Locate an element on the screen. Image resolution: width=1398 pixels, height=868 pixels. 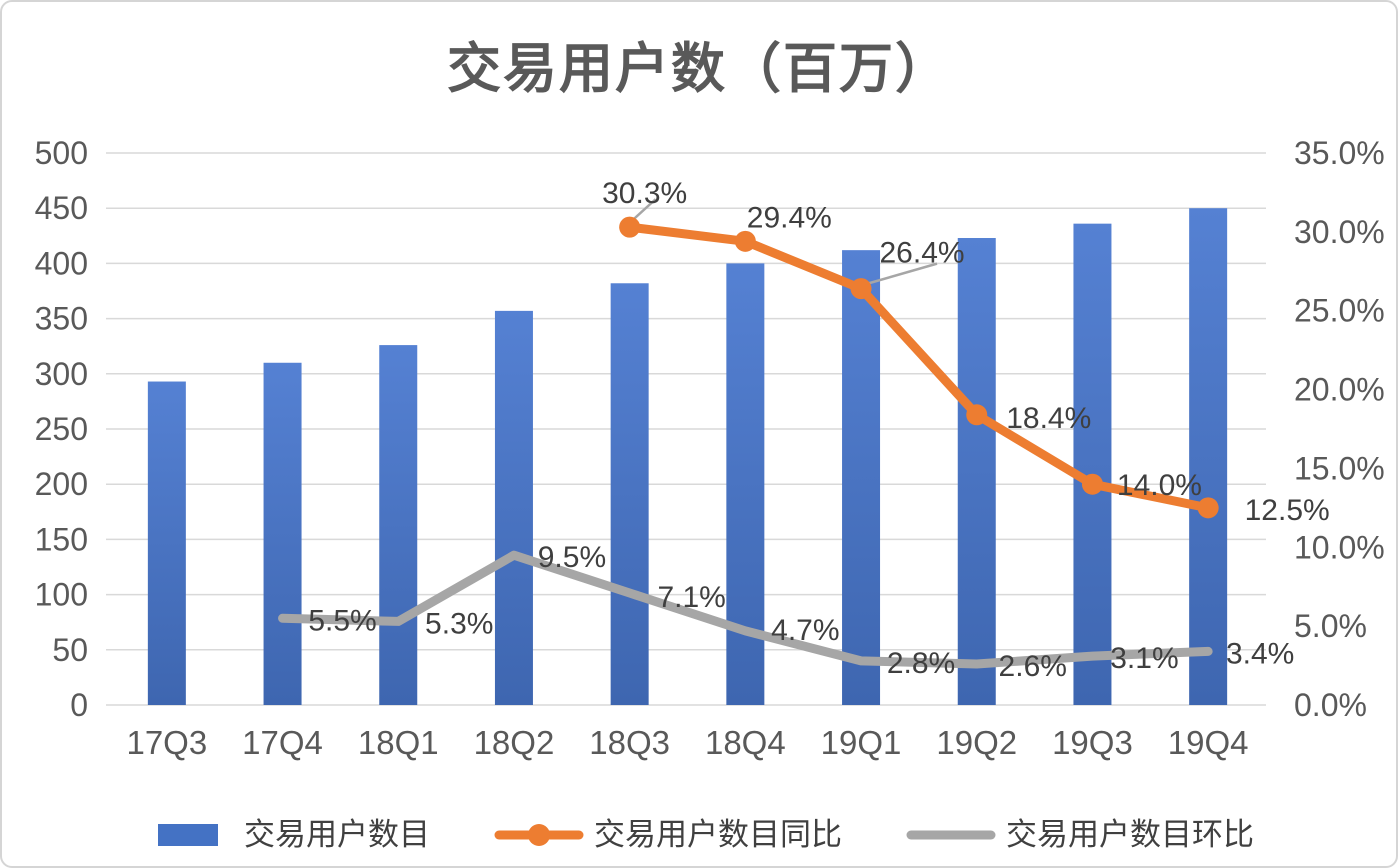
legend-item-yoy: 交易用户数目同比 is located at coordinates (668, 834).